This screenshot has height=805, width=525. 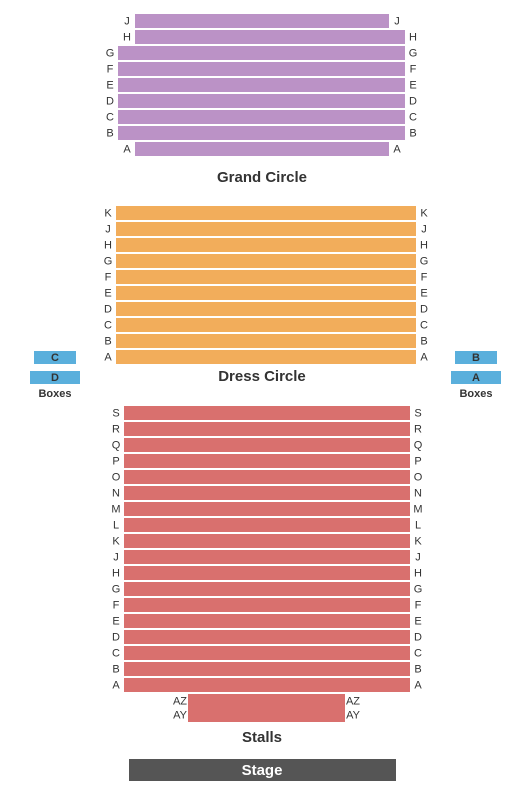 What do you see at coordinates (417, 461) in the screenshot?
I see `row-label: P` at bounding box center [417, 461].